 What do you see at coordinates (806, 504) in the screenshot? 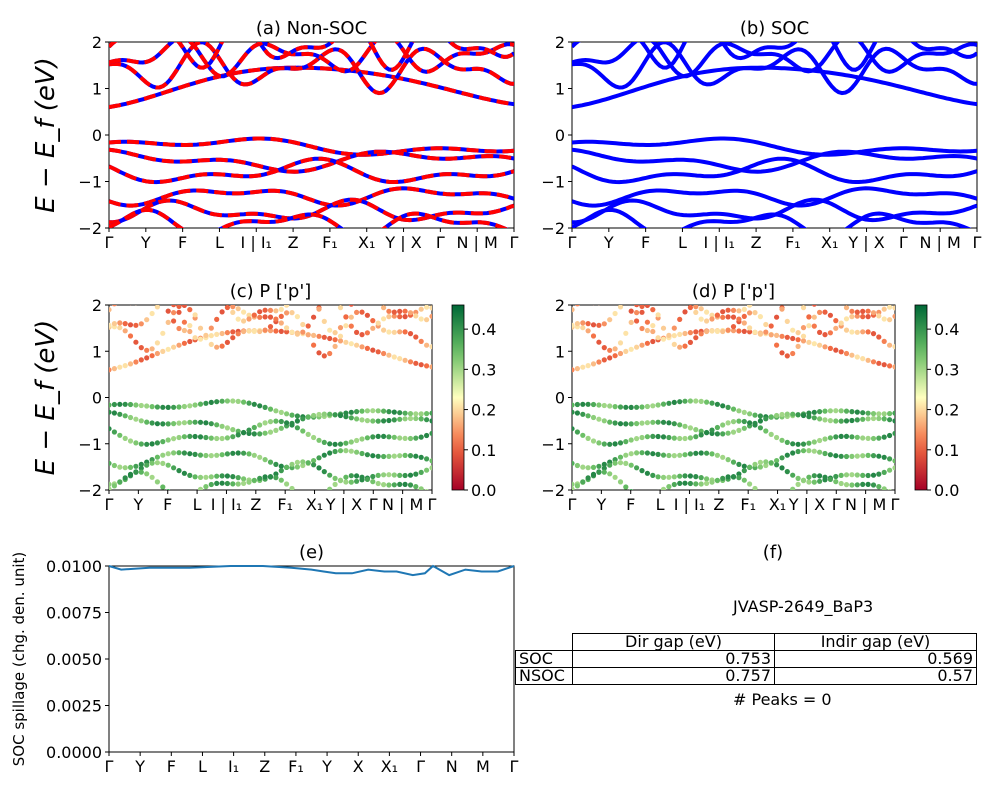
I see `x-tick-label-d: Y | X` at bounding box center [806, 504].